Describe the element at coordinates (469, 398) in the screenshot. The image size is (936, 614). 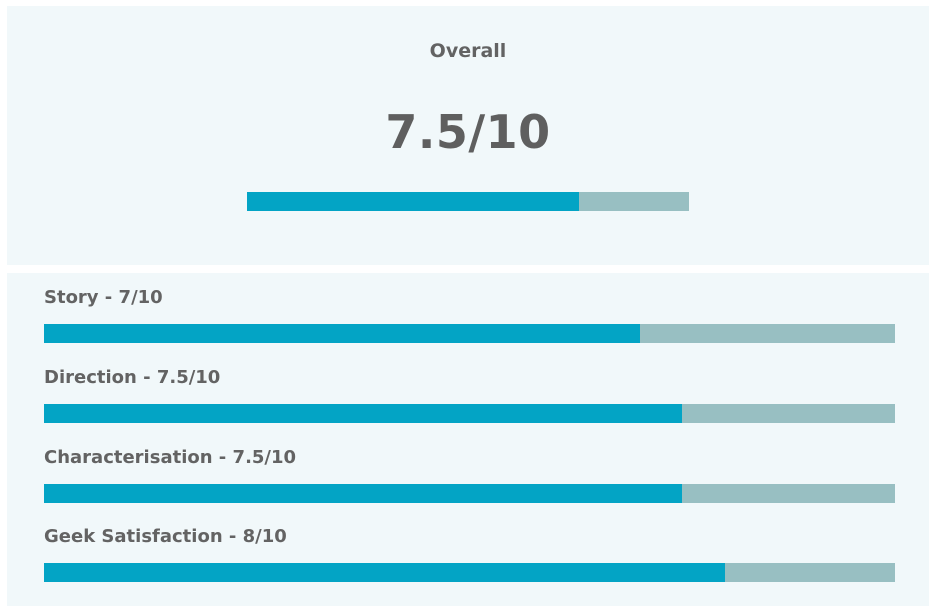
I see `criterion-direction: Direction - 7.5/10` at that location.